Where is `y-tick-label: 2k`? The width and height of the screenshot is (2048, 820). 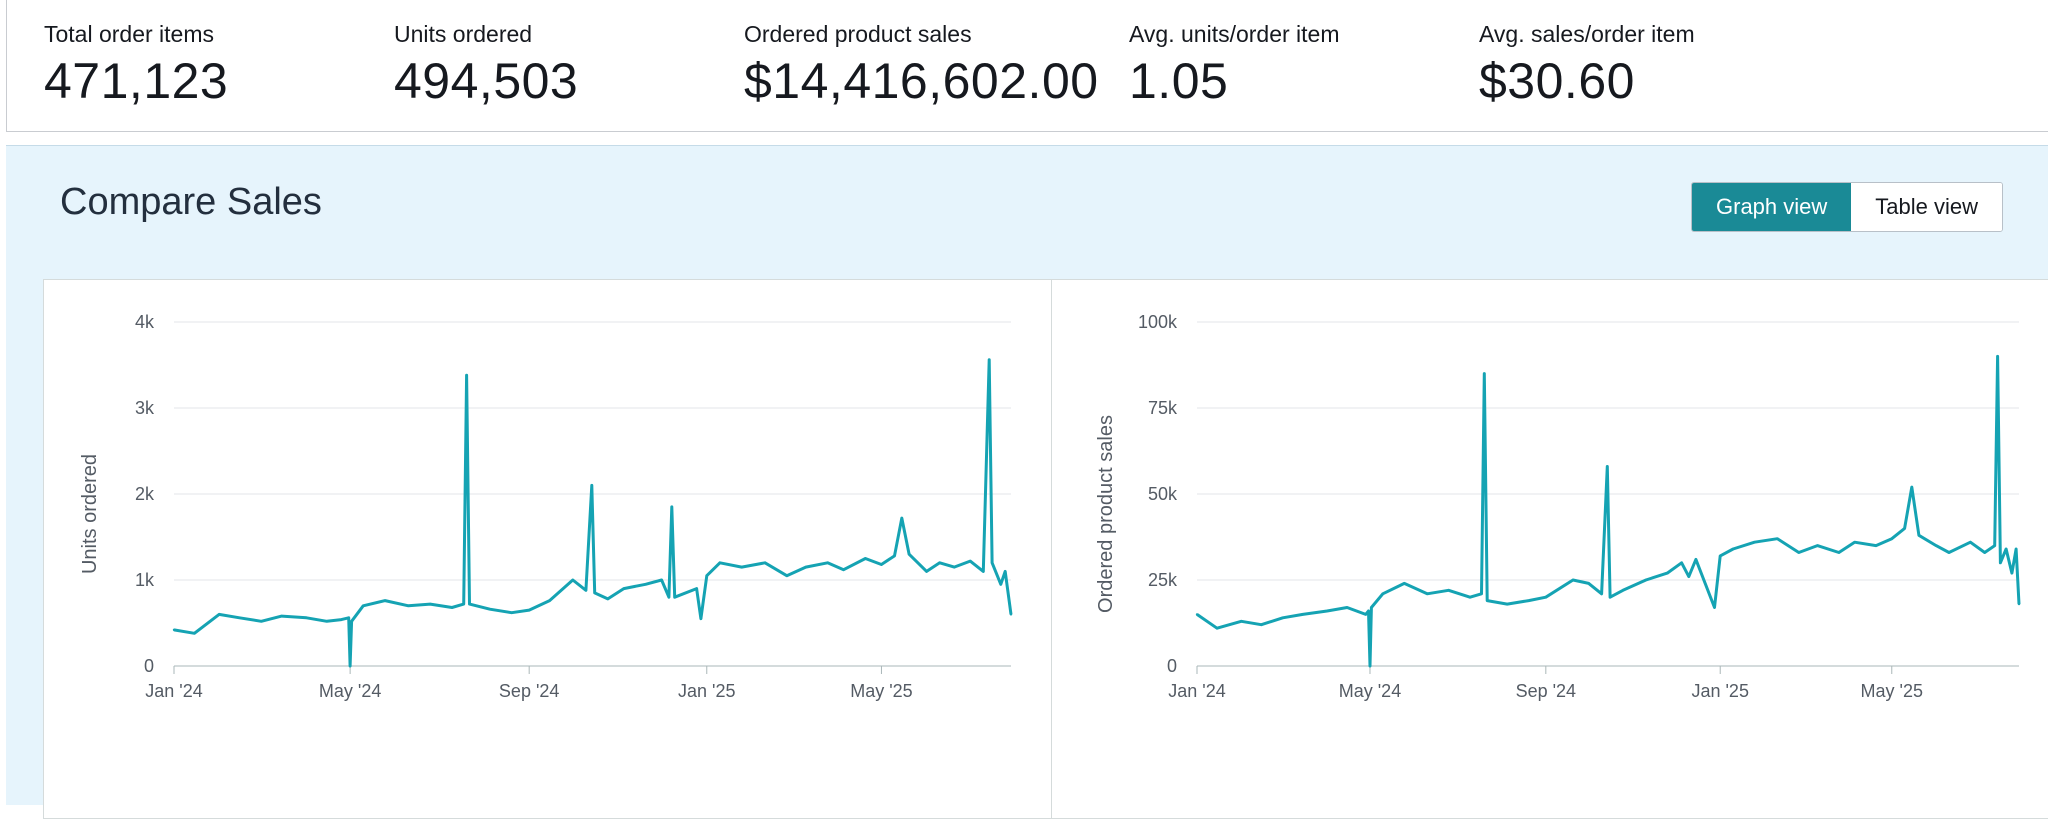
y-tick-label: 2k is located at coordinates (145, 494).